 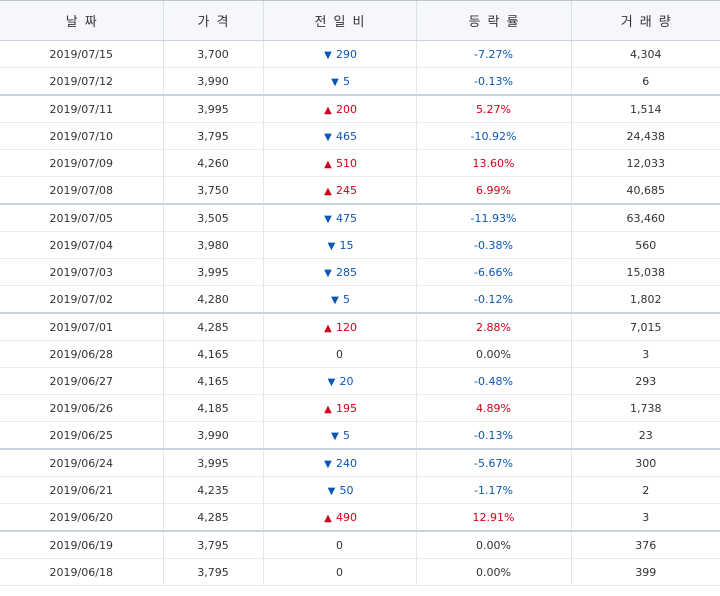 I want to click on change-value: 15, so click(x=346, y=245).